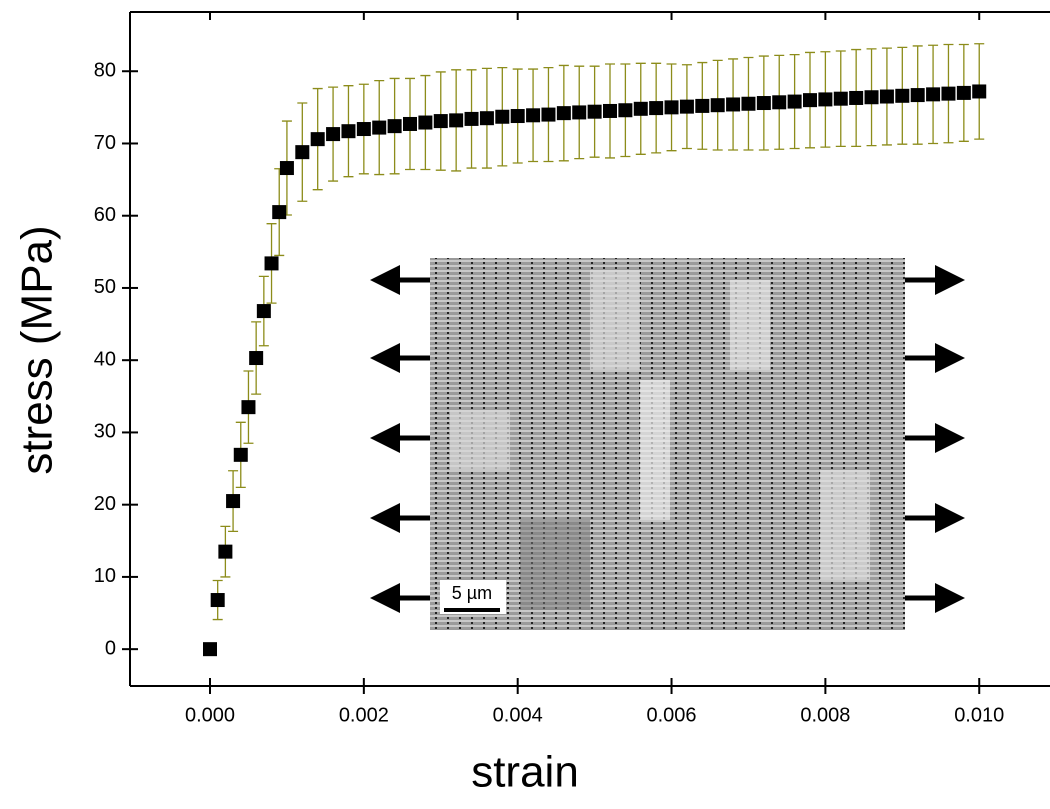  I want to click on x-tick-label: 0.000, so click(210, 715).